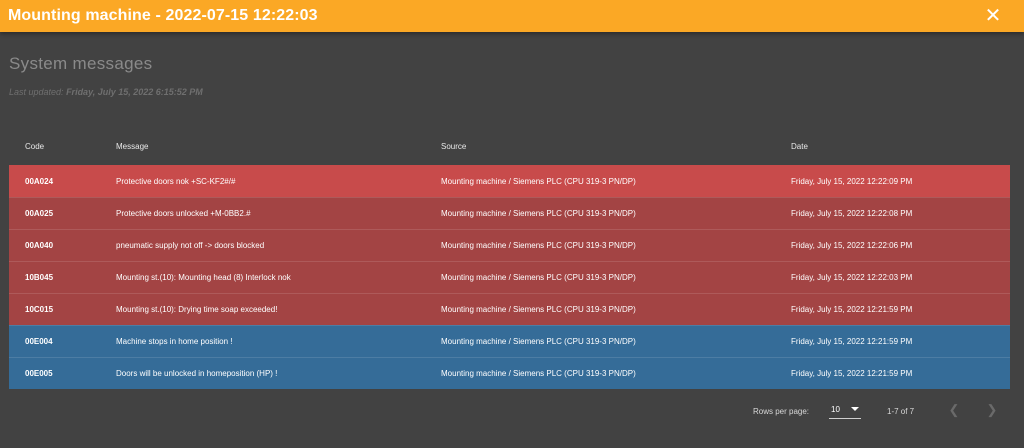 The height and width of the screenshot is (448, 1024). I want to click on cell-code: 00A040, so click(39, 245).